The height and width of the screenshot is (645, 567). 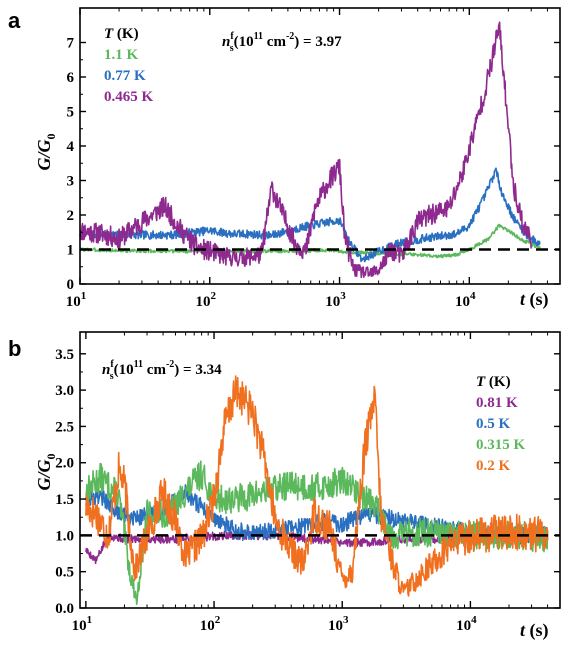 What do you see at coordinates (129, 97) in the screenshot?
I see `legend-entry: 0.465 K` at bounding box center [129, 97].